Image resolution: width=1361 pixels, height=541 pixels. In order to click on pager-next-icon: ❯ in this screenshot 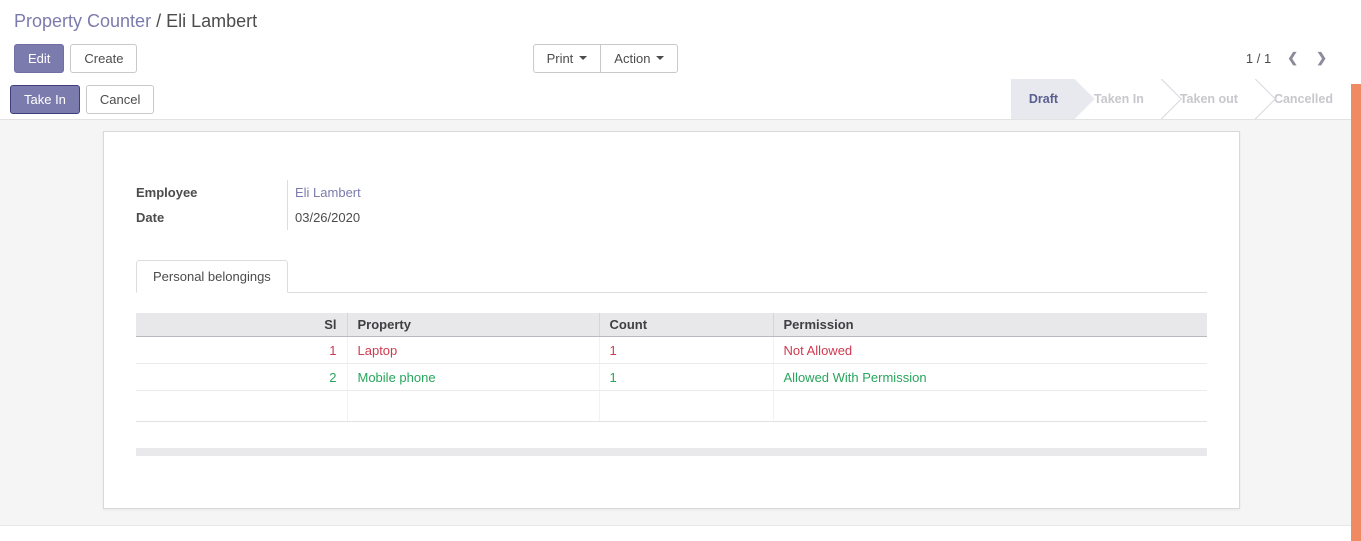, I will do `click(1321, 57)`.